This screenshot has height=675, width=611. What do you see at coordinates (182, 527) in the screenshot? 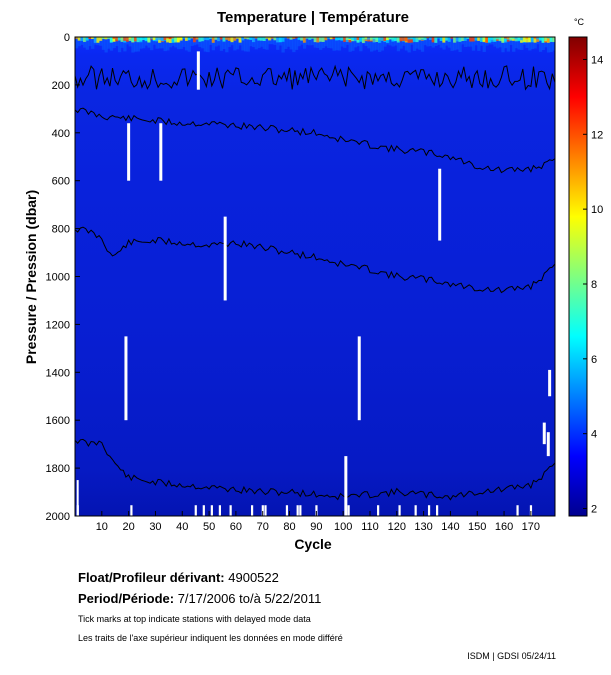
I see `x-tick-label: 40` at bounding box center [182, 527].